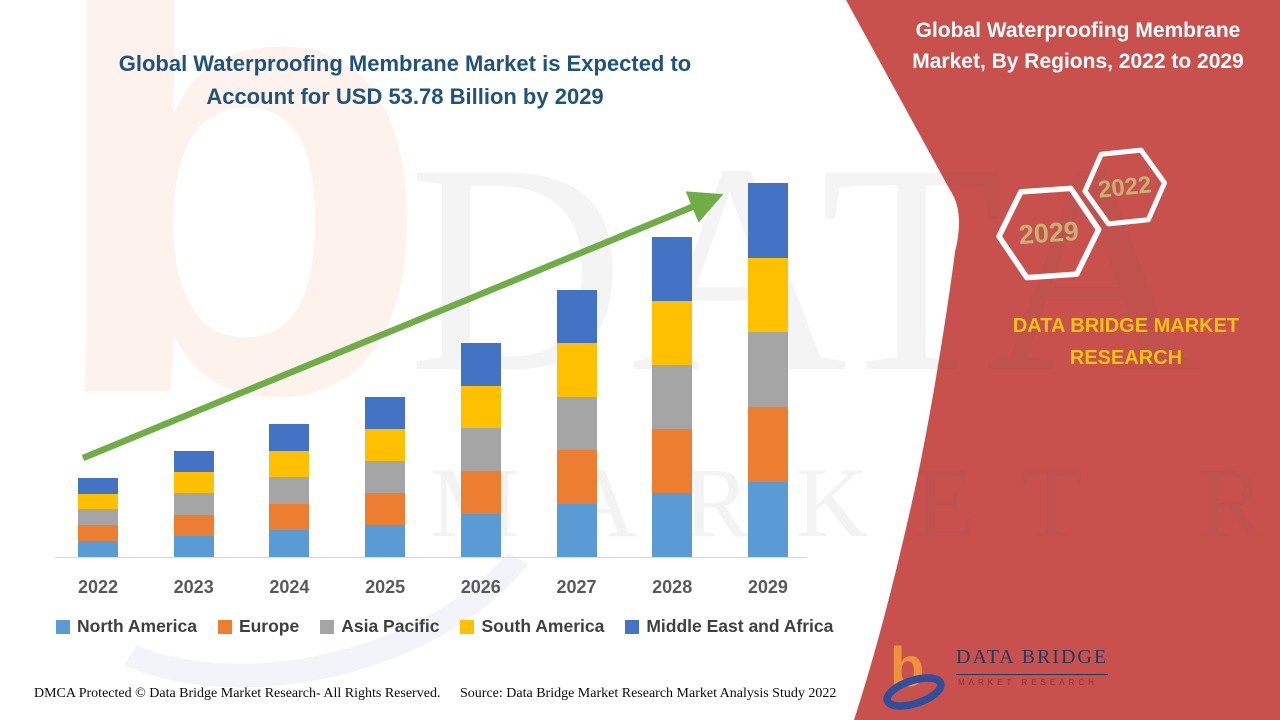 This screenshot has height=720, width=1280. I want to click on hexagon-2022-label: 2022, so click(1125, 187).